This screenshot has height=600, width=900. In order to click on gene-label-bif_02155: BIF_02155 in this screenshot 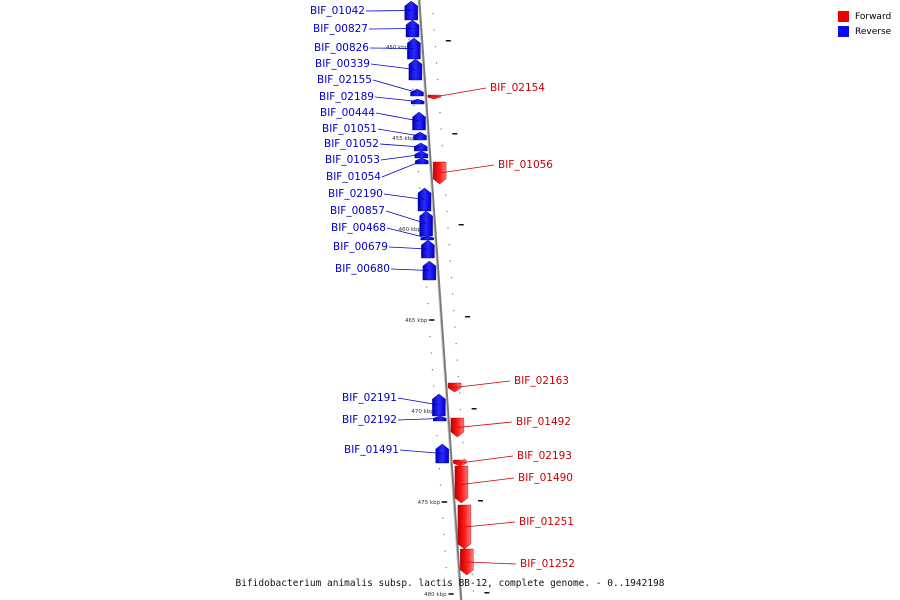, I will do `click(344, 80)`.